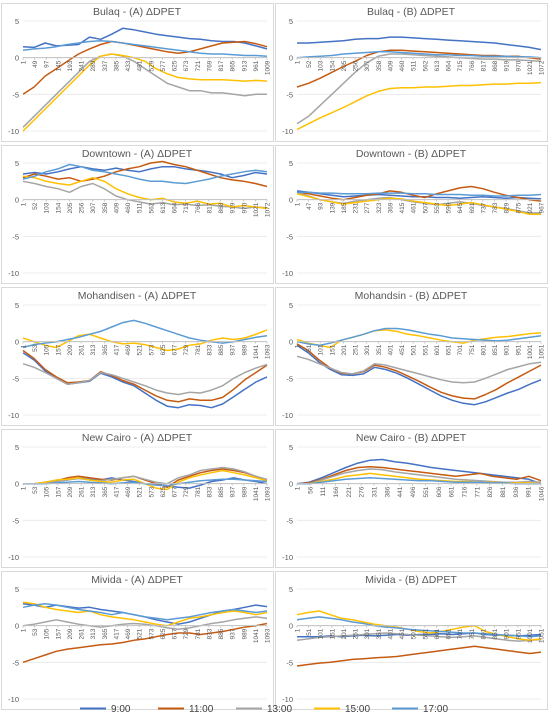 The height and width of the screenshot is (724, 550). Describe the element at coordinates (310, 490) in the screenshot. I see `x-tick-label: 56` at that location.